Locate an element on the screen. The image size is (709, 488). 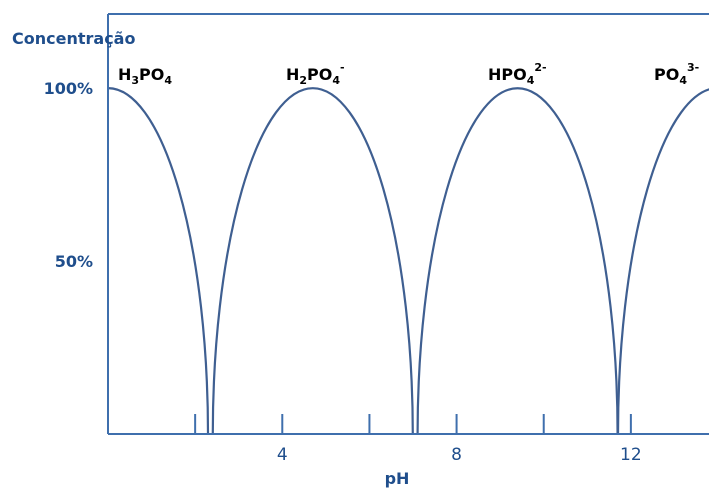
y-tick-label: 50% is located at coordinates (74, 261).